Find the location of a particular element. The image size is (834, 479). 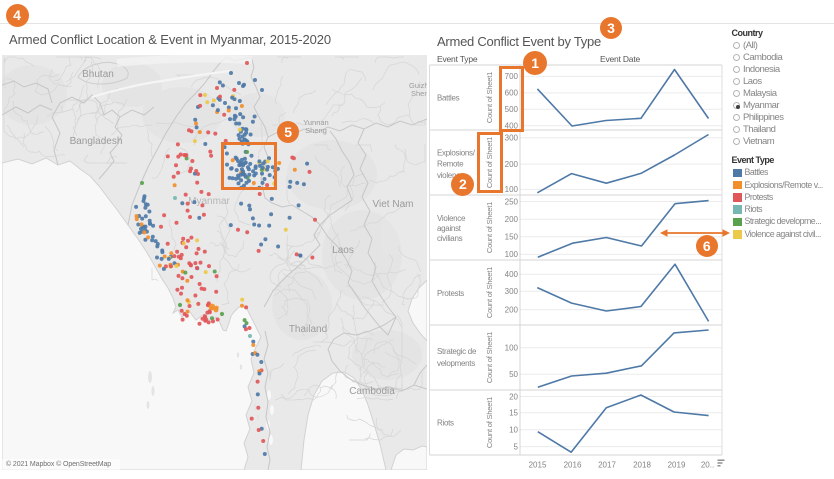

svg-text: Event Date is located at coordinates (620, 59).